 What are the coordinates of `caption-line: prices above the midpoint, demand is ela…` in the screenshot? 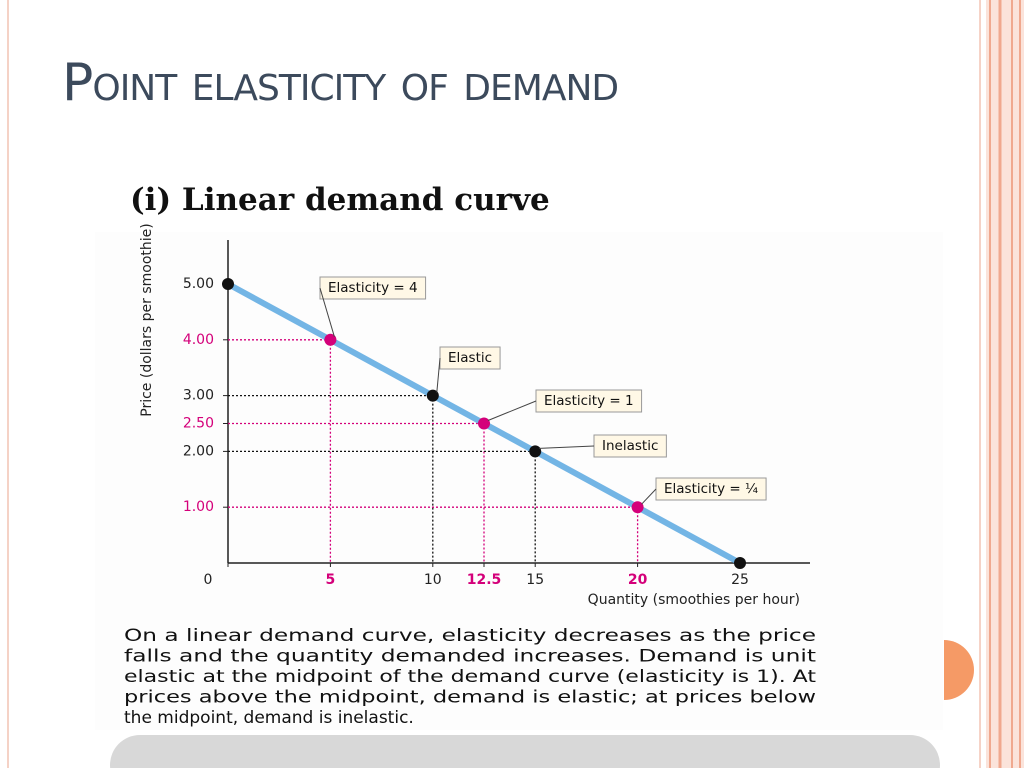 It's located at (470, 698).